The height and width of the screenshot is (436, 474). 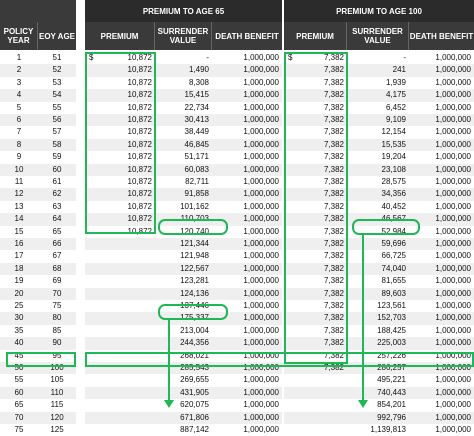 I want to click on policy-year-cell: 16, so click(x=19, y=243).